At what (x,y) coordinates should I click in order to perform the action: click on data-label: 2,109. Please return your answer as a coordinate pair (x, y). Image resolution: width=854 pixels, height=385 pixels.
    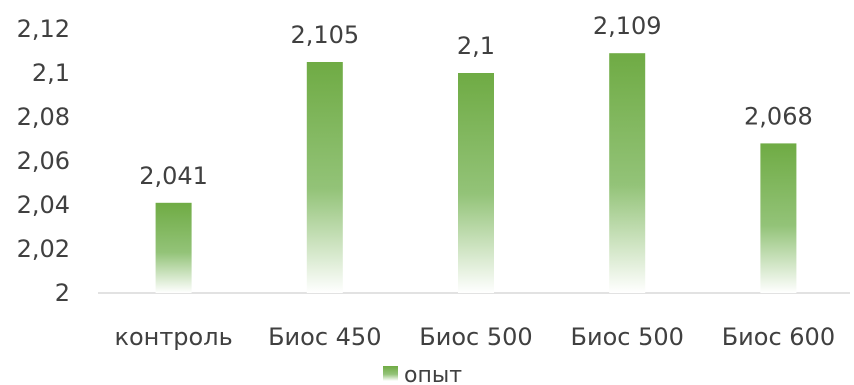
    Looking at the image, I should click on (627, 26).